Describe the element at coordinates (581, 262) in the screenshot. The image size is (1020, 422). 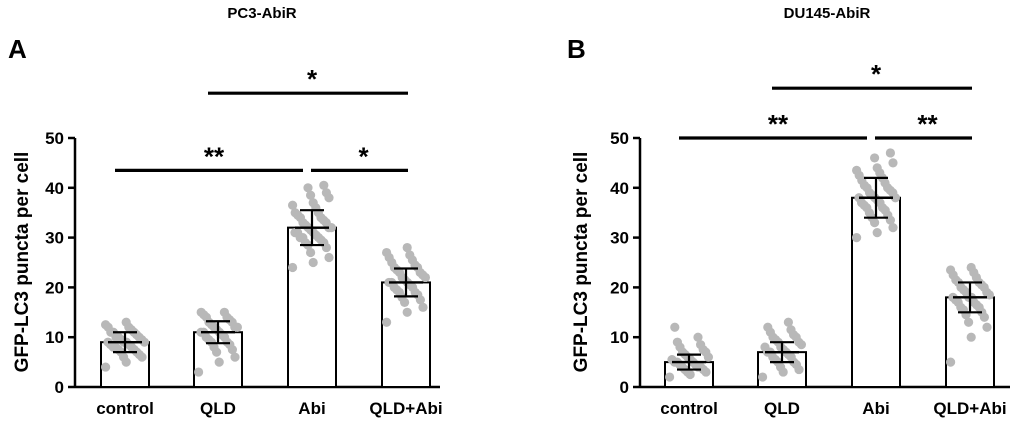
I see `panel-b-y-axis-label: GFP-LC3 puncta per cell` at that location.